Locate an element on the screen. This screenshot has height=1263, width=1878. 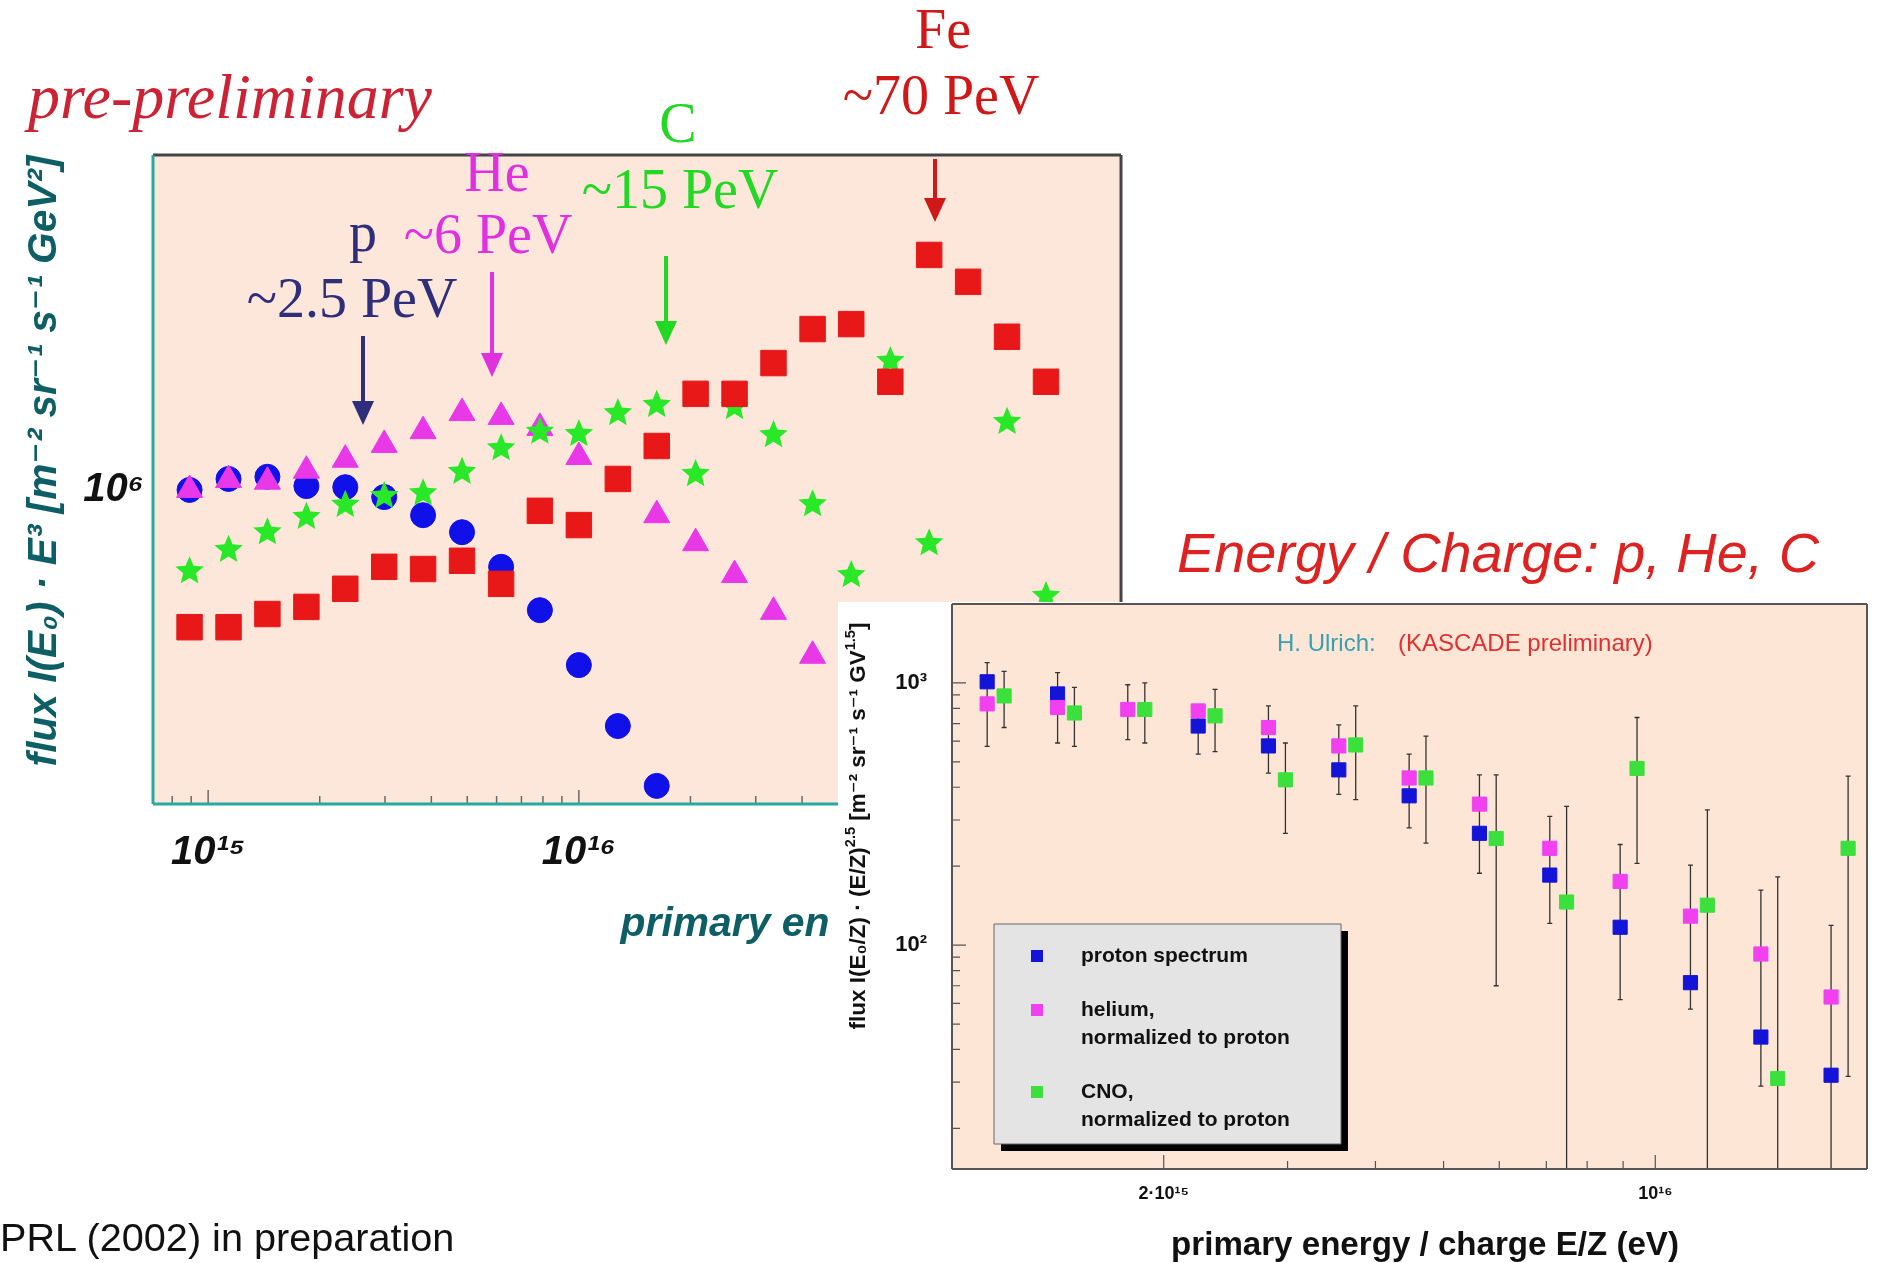
x-tick-label: 10¹⁵ is located at coordinates (208, 850).